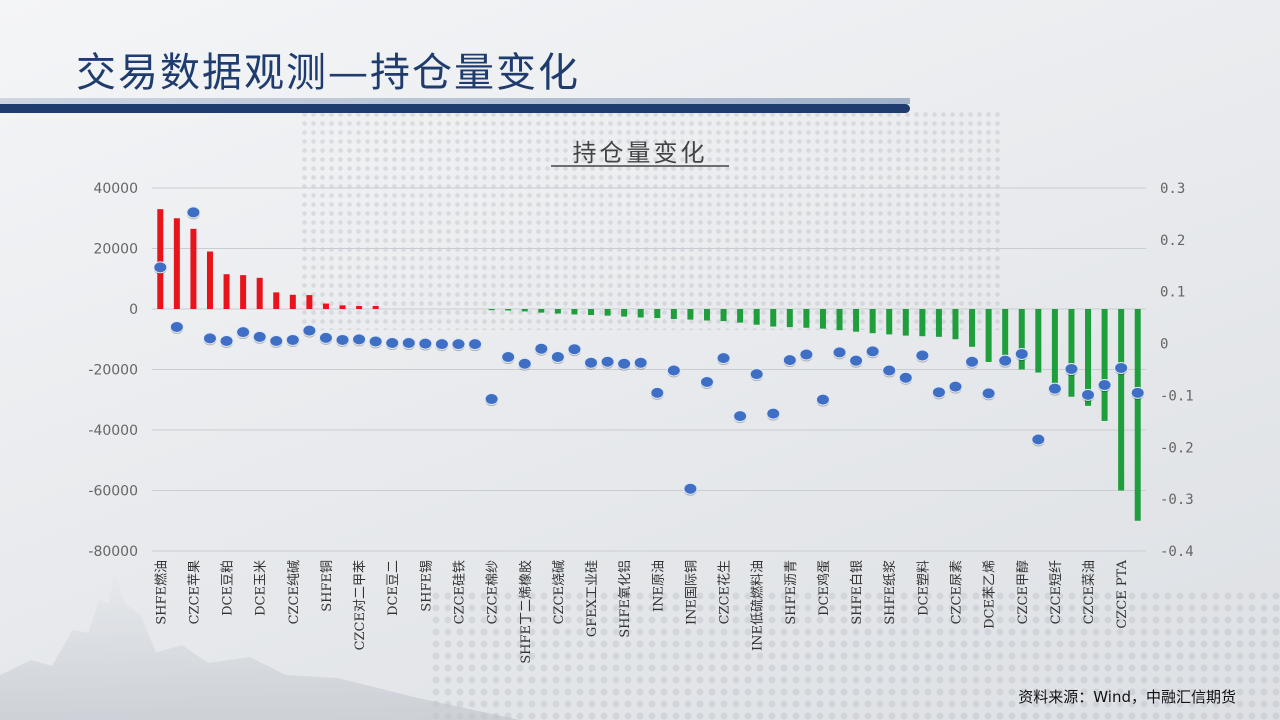 The height and width of the screenshot is (720, 1280). Describe the element at coordinates (261, 588) in the screenshot. I see `x-tick-label: DCE玉米` at that location.